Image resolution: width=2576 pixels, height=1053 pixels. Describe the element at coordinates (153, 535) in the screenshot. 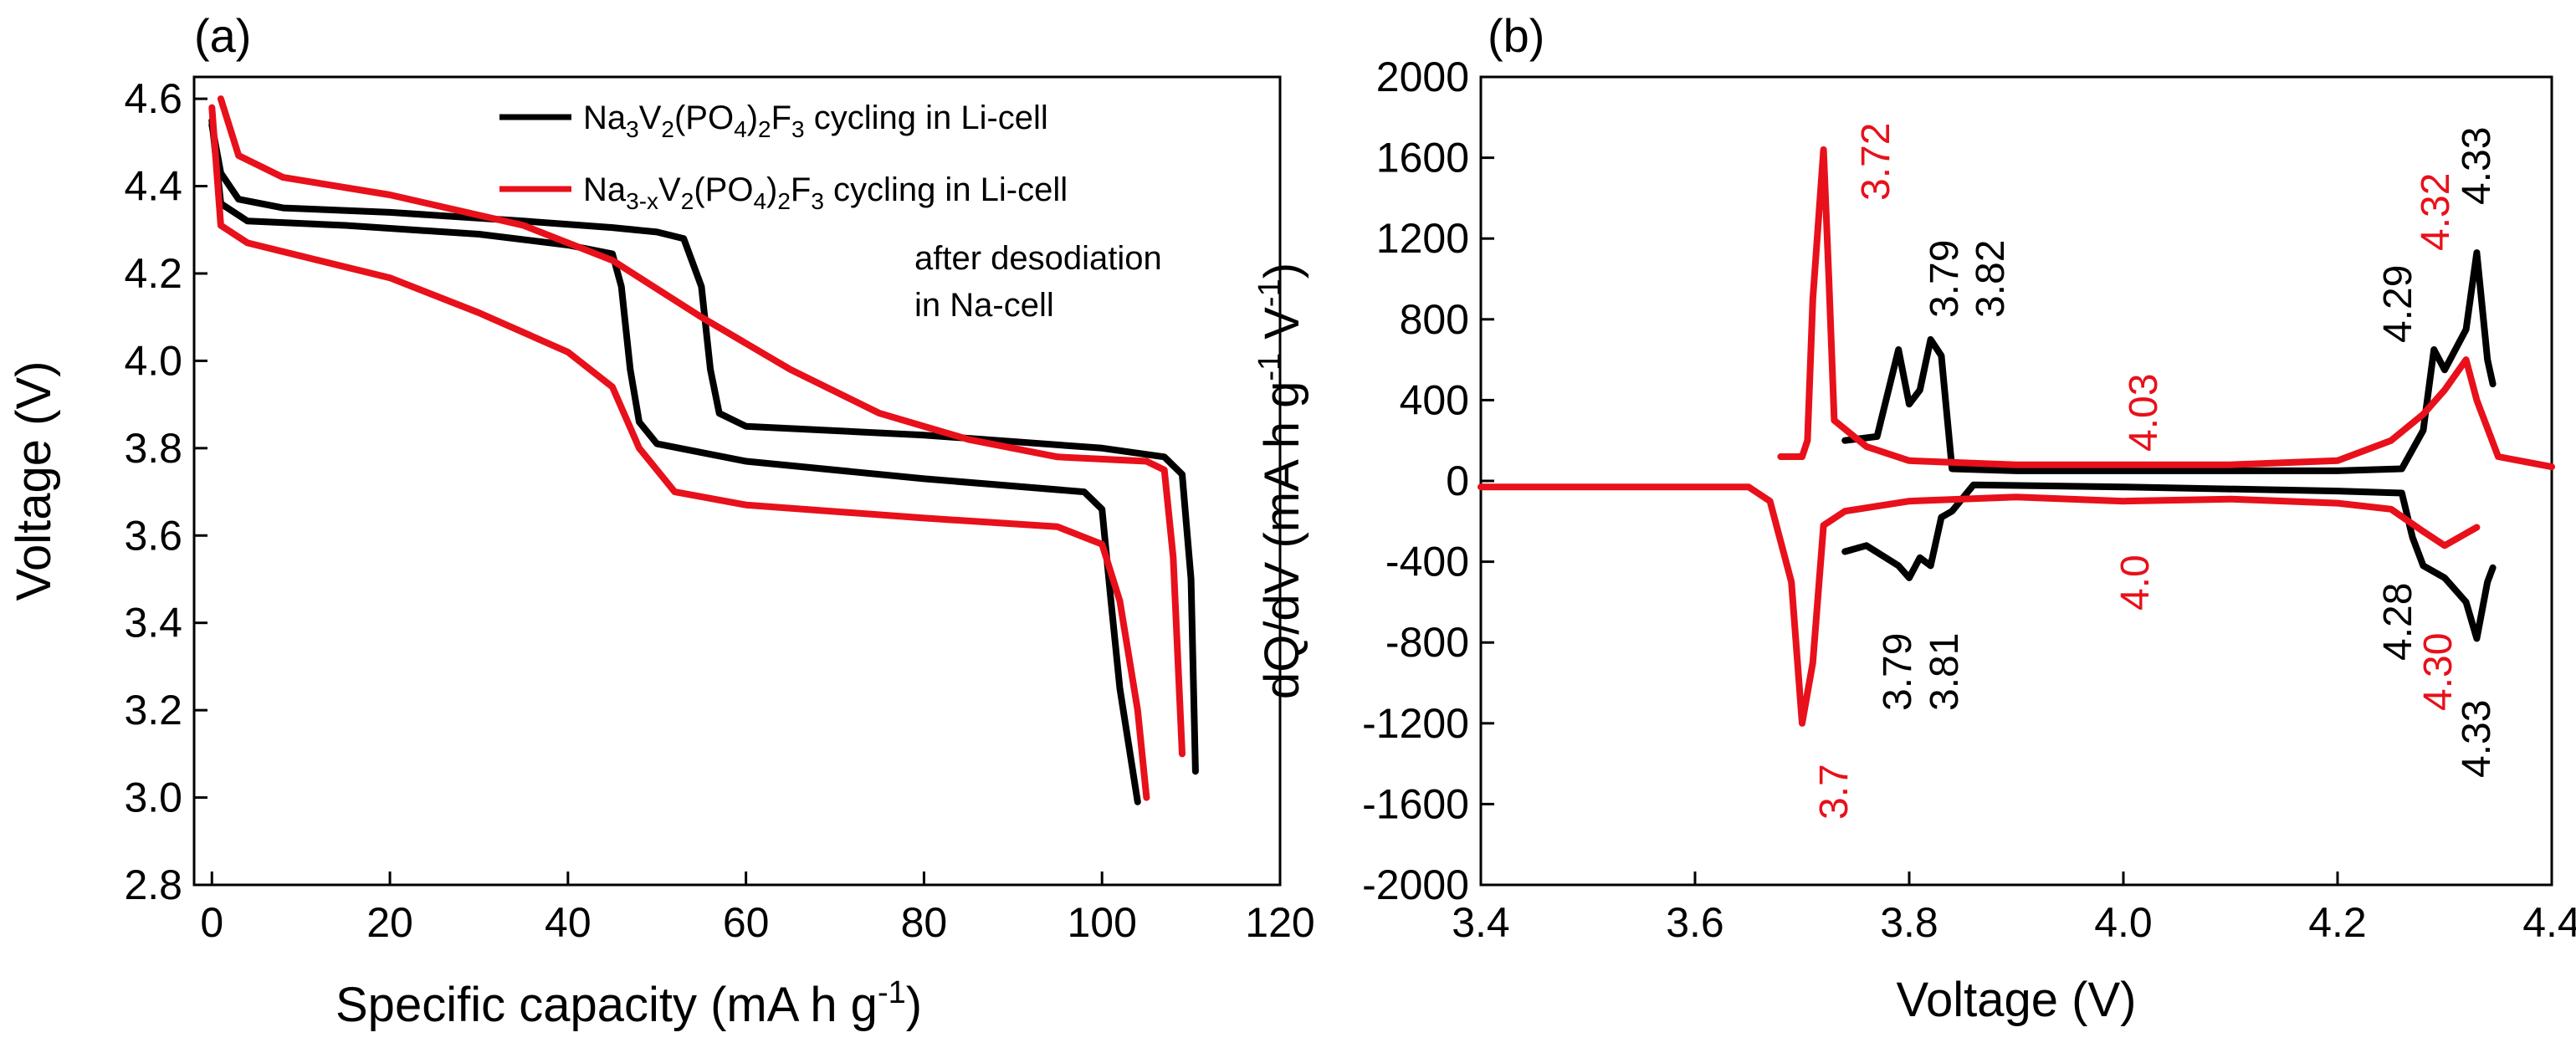

I see `panel-a-y-tick-label: 3.6` at that location.